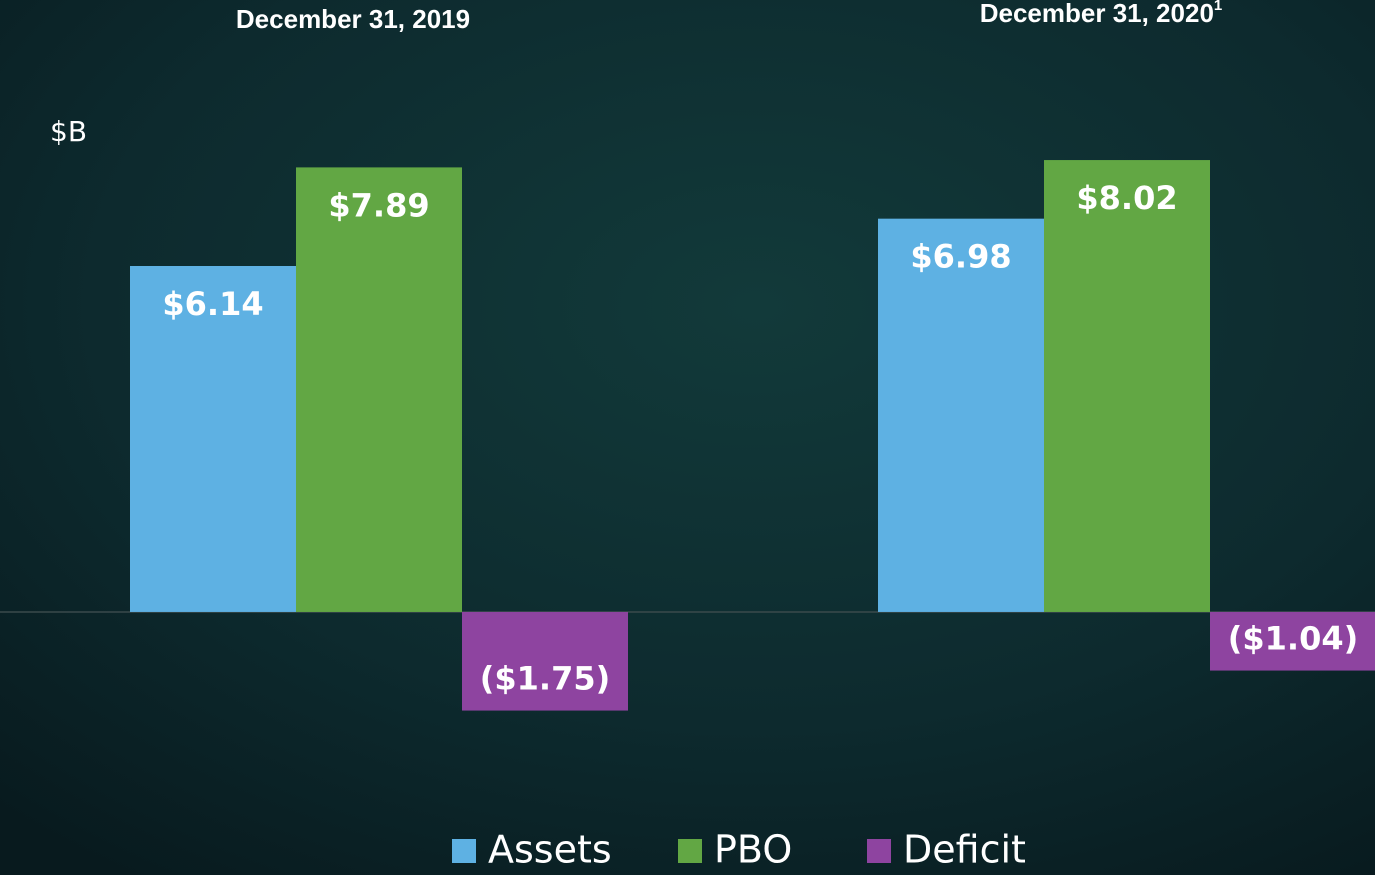  I want to click on value-label: $6.14, so click(212, 304).